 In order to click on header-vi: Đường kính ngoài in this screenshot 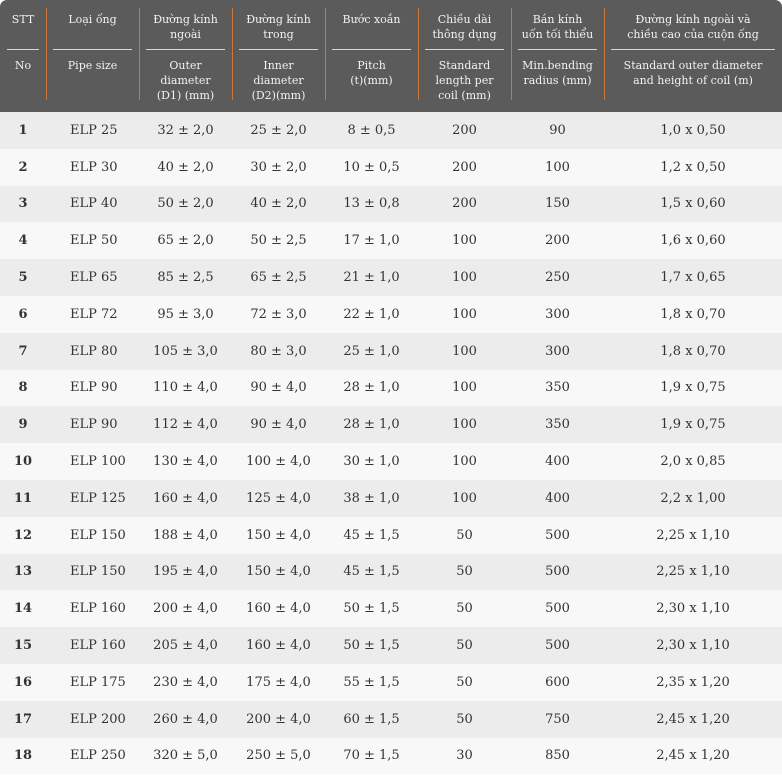, I will do `click(185, 27)`.